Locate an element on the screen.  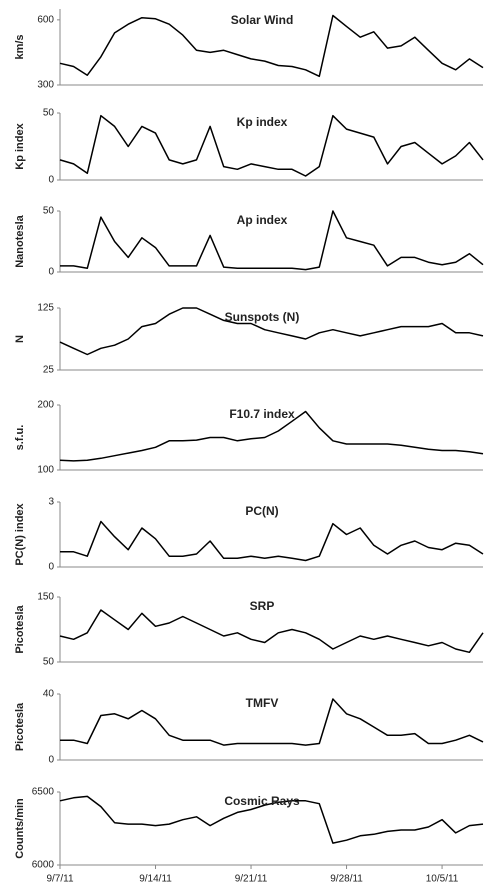
panel-title: Kp index is located at coordinates (262, 122).